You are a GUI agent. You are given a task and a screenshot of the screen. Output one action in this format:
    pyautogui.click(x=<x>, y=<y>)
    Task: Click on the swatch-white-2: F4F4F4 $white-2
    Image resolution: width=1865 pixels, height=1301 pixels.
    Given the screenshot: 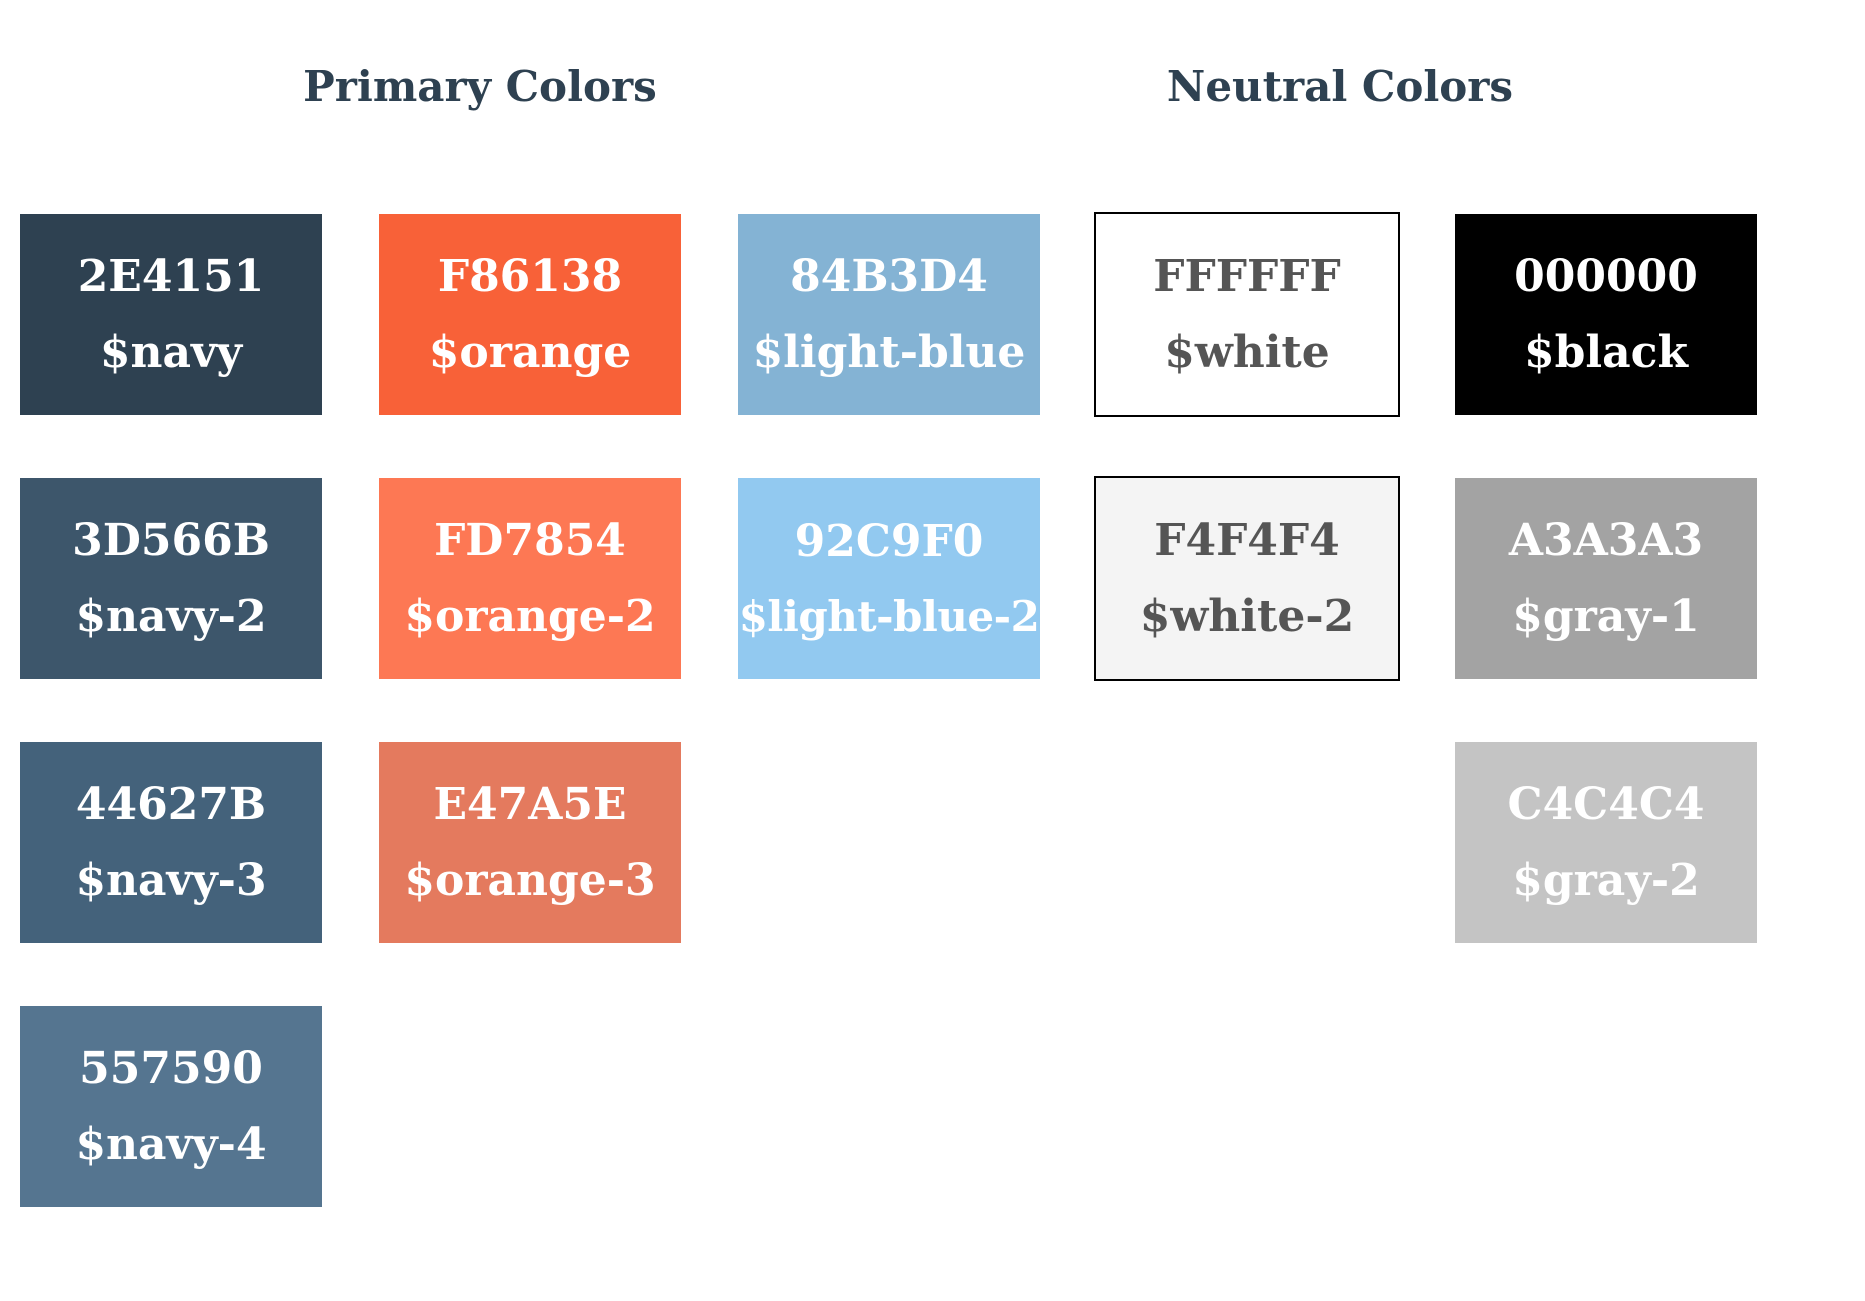 What is the action you would take?
    pyautogui.click(x=1247, y=578)
    